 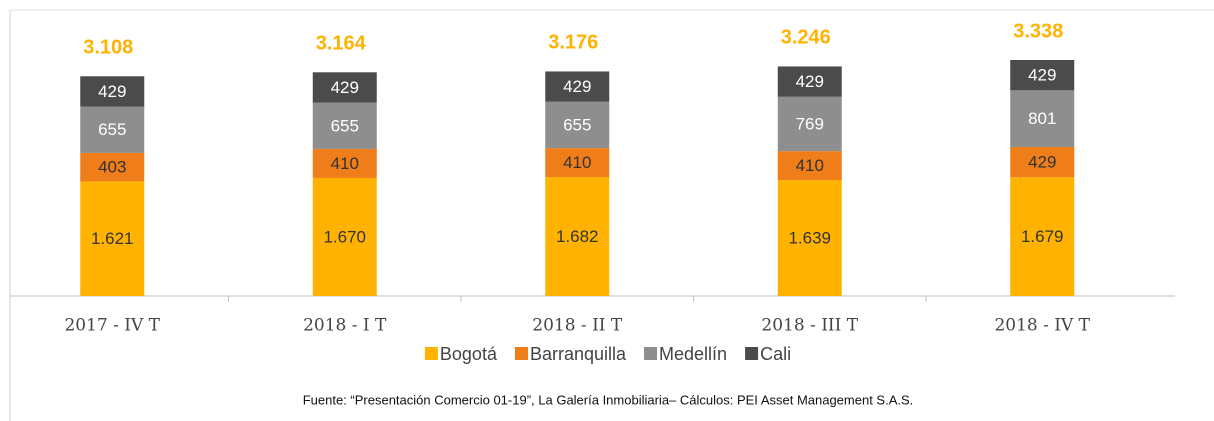 I want to click on data-label: 1.639, so click(x=809, y=238).